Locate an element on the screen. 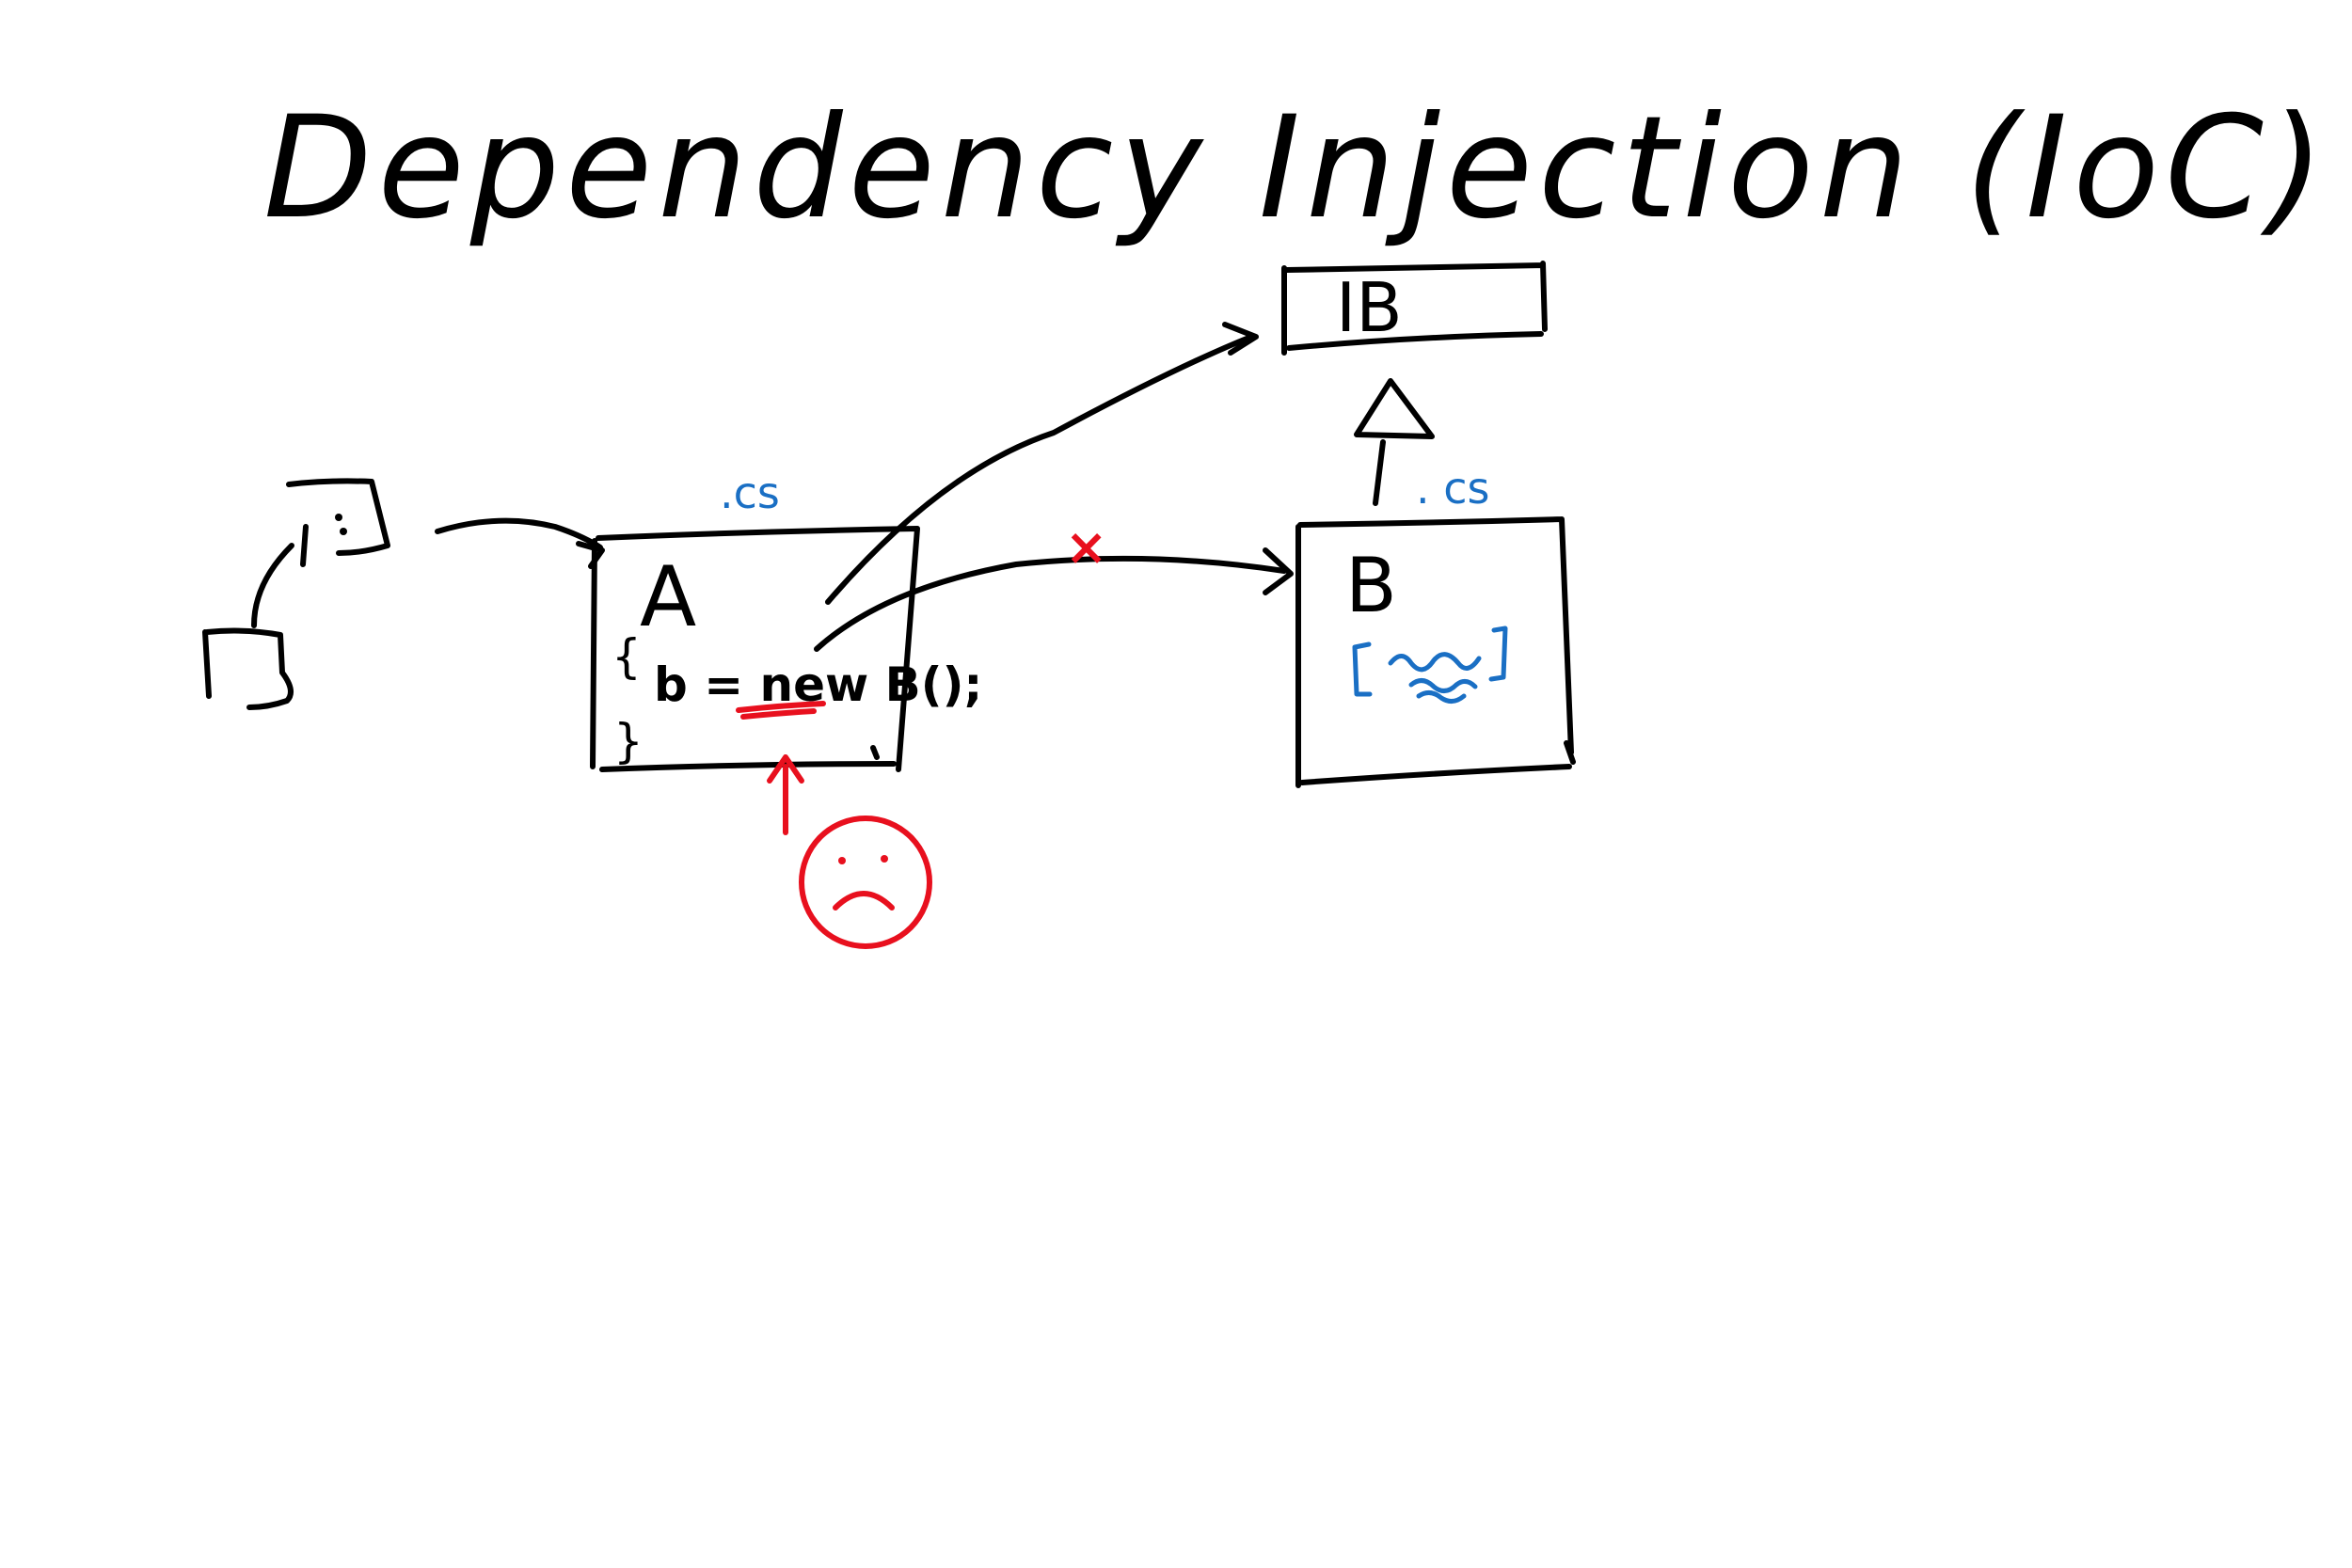  class-a-label: A is located at coordinates (668, 596).